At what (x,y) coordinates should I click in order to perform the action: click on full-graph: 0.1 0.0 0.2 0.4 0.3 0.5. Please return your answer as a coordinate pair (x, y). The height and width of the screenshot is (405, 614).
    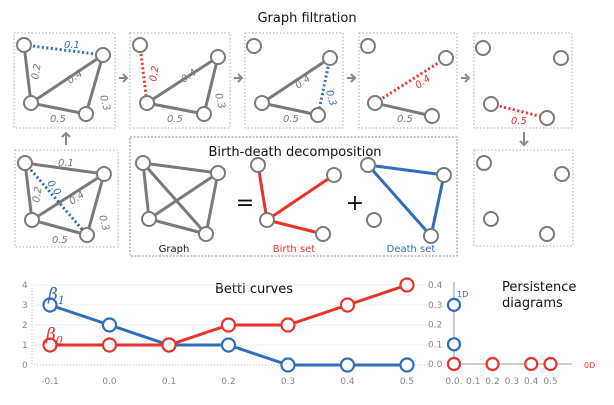
    Looking at the image, I should click on (66, 198).